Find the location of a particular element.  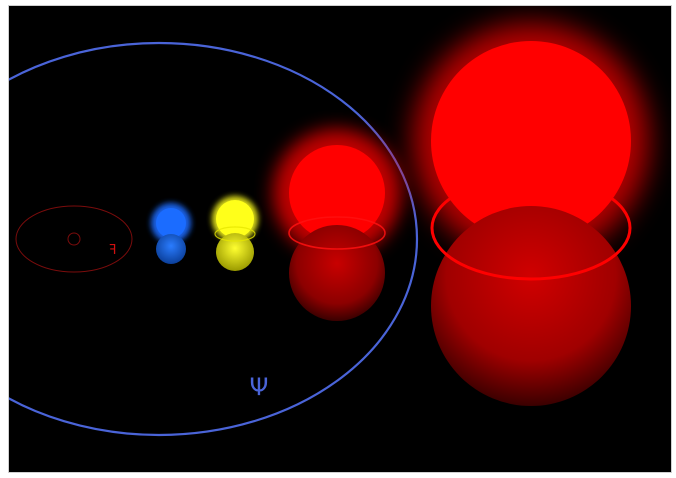

small-orbit-center is located at coordinates (74, 239).